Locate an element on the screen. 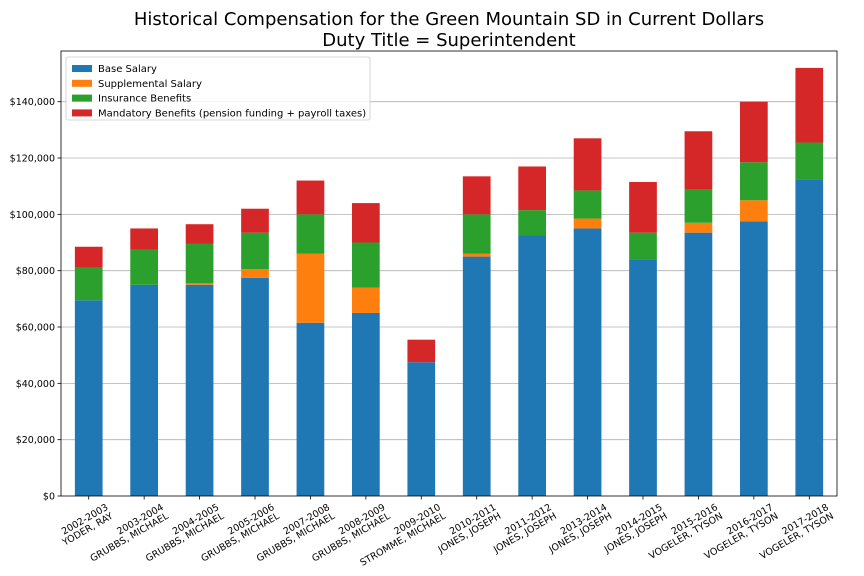 This screenshot has height=576, width=864. chart-title-line-2: Duty Title = Superintendent is located at coordinates (448, 40).